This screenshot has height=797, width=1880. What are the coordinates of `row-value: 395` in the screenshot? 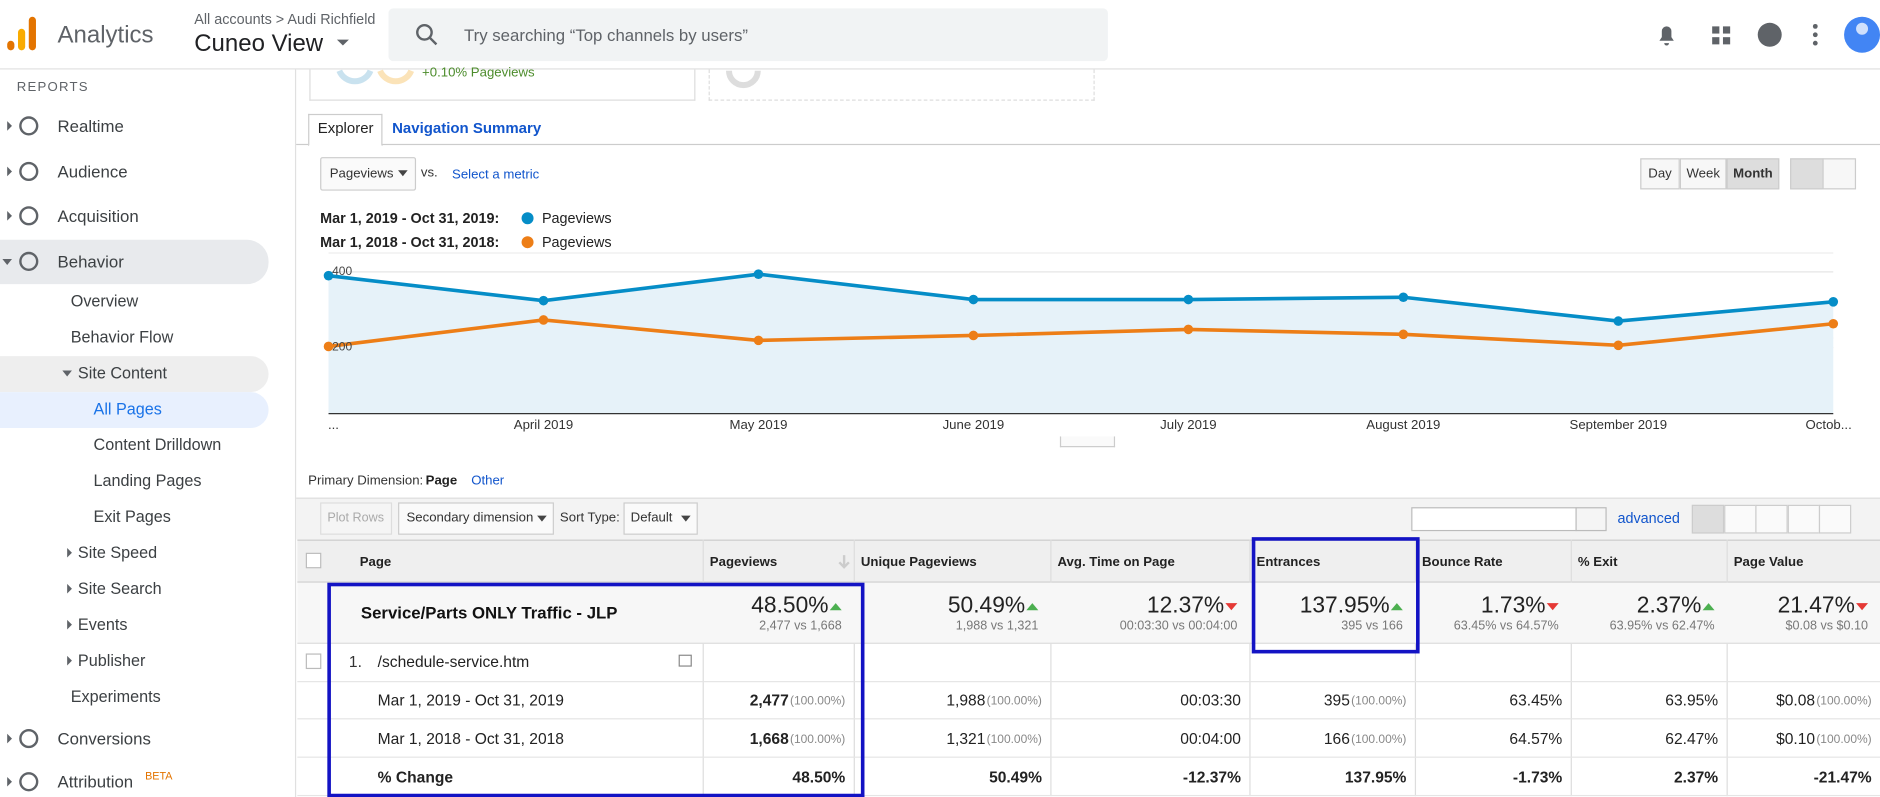 It's located at (1336, 700).